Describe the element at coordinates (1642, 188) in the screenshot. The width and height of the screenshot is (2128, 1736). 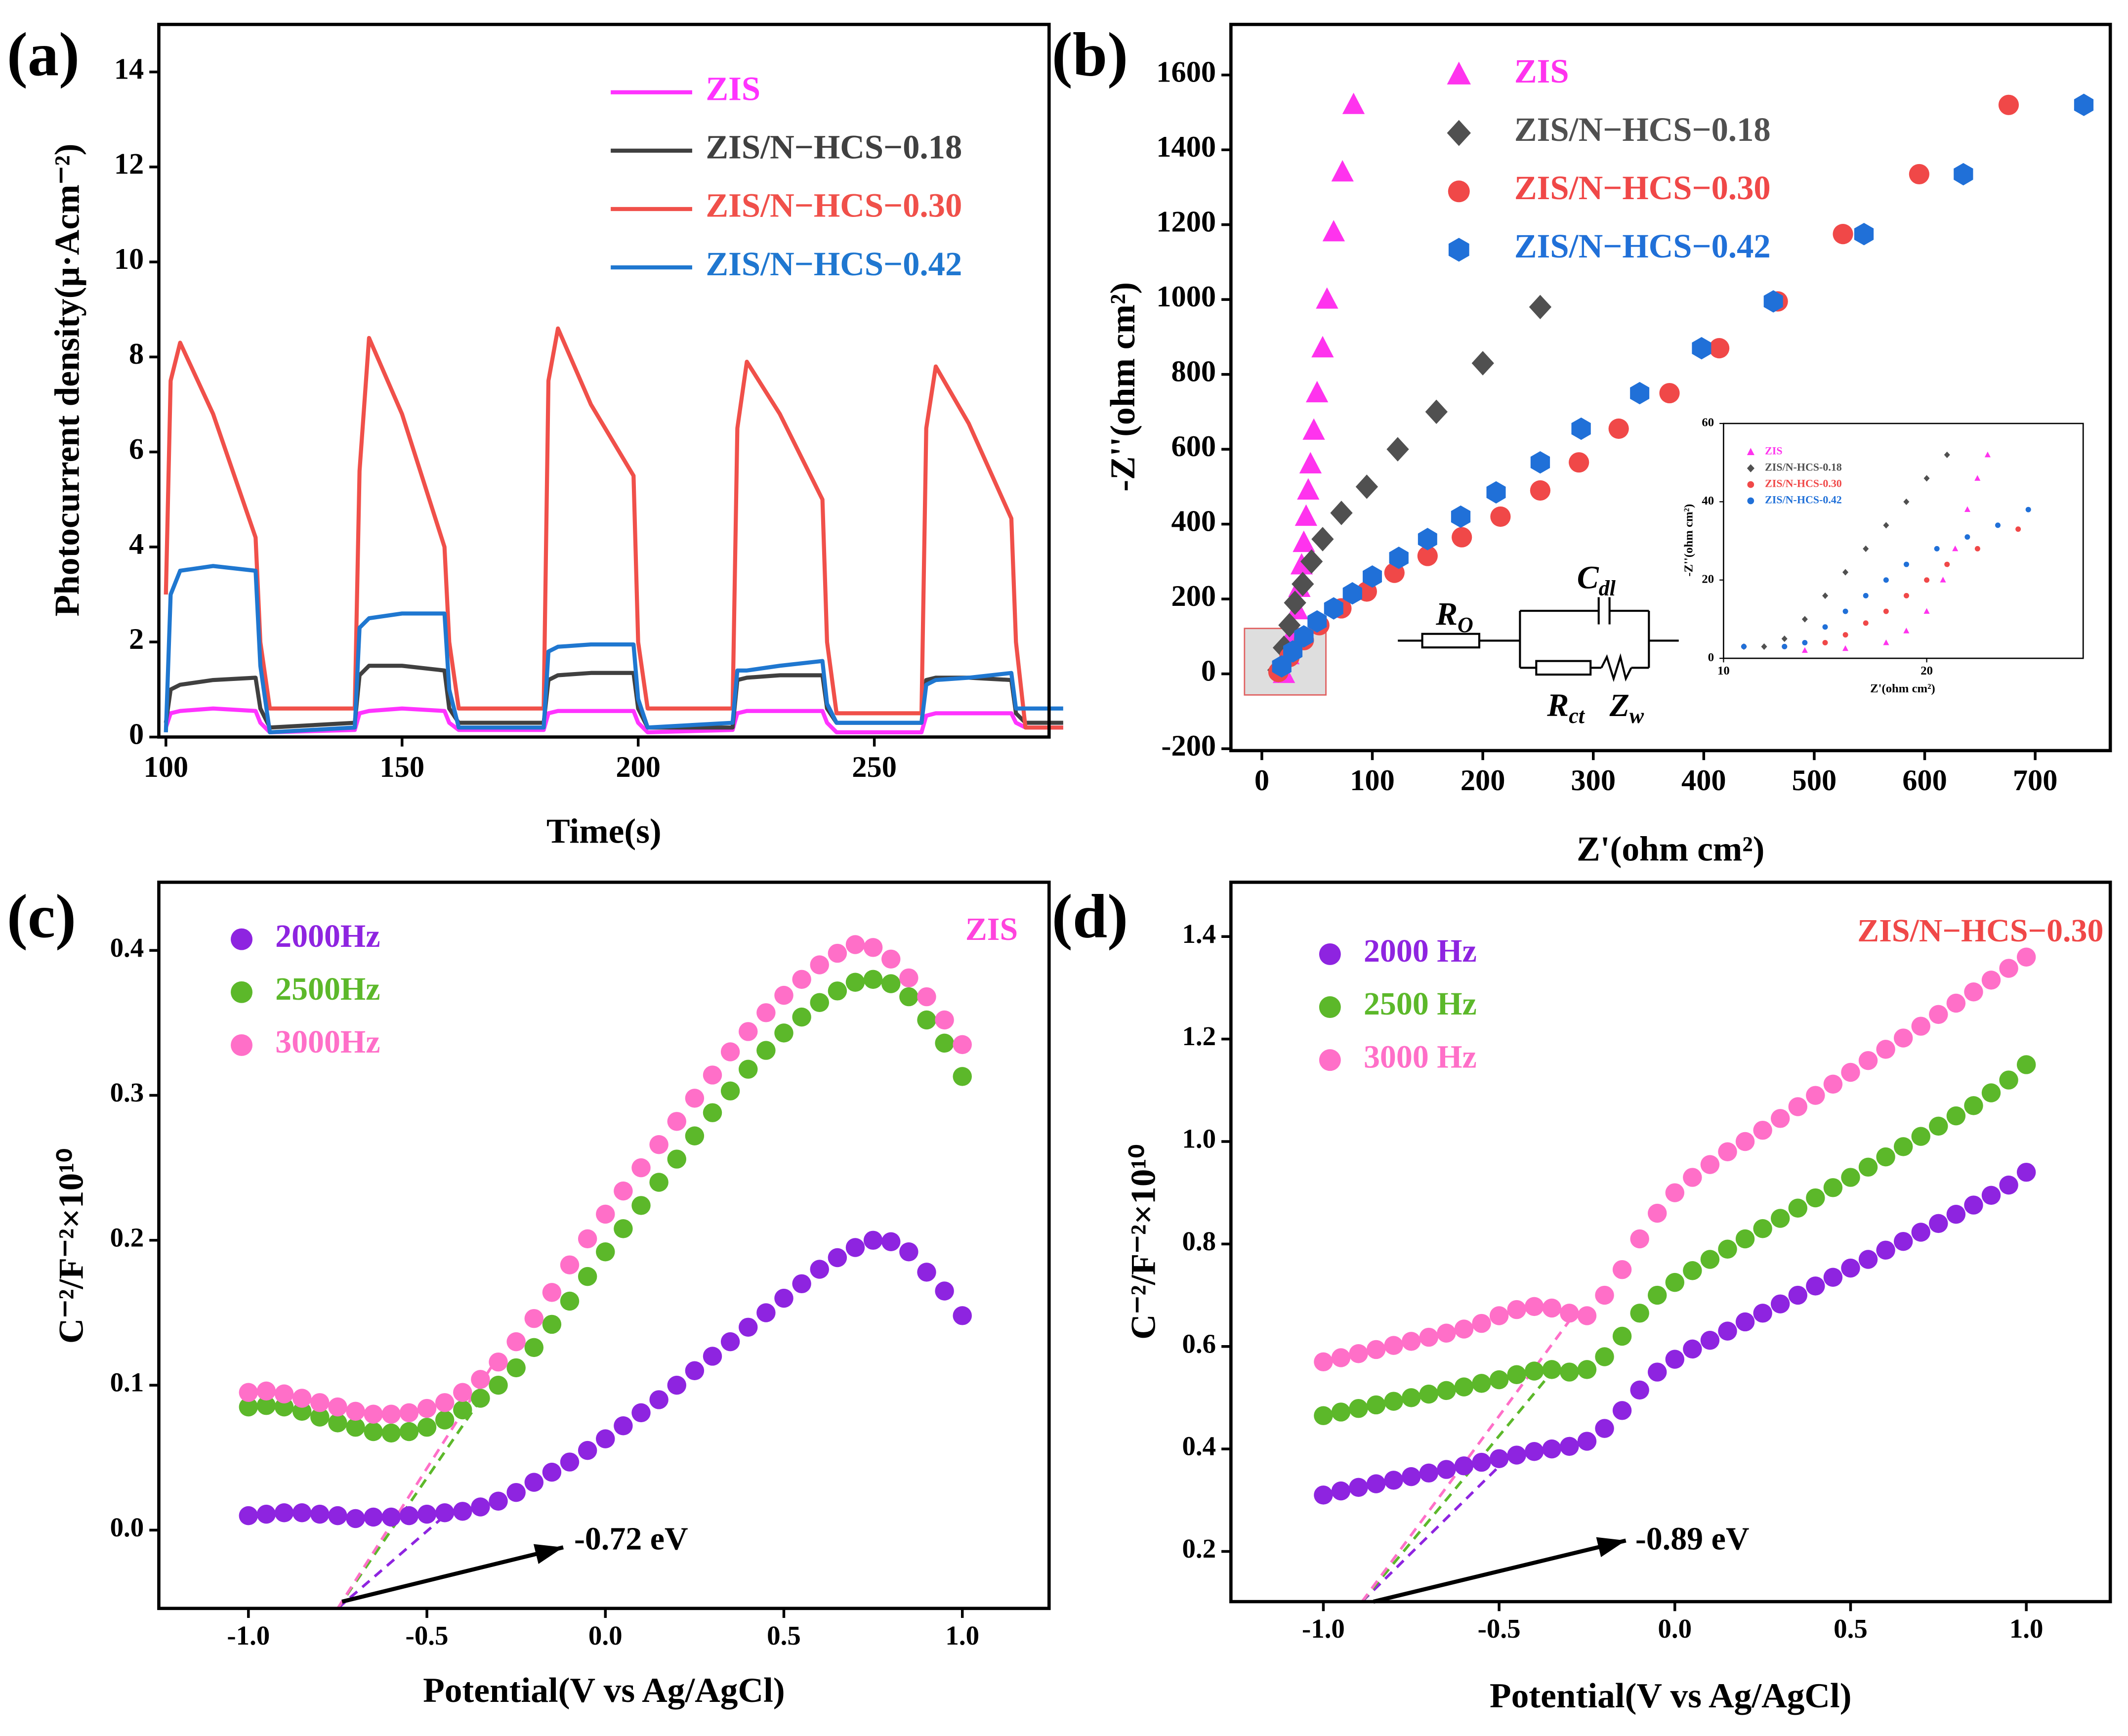
I see `legend-label: ZIS/N−HCS−0.30` at that location.